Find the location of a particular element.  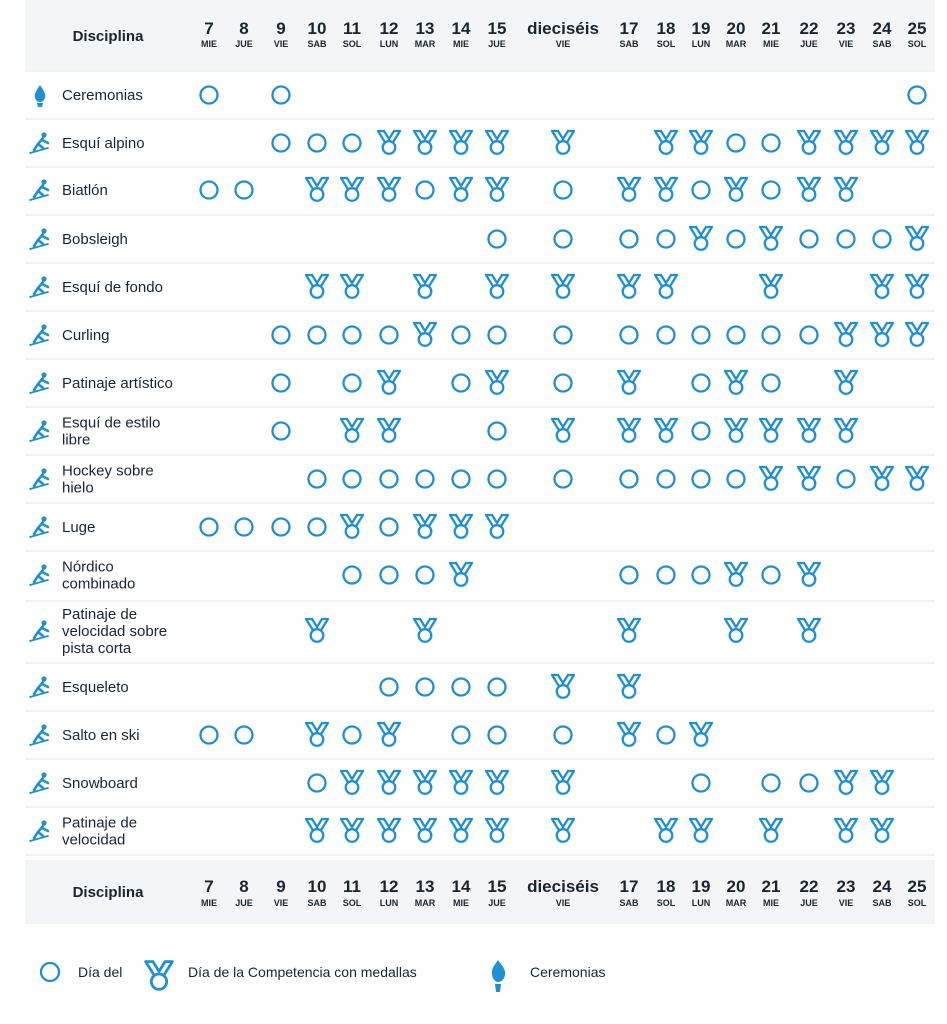

discipline-row: Curling is located at coordinates (479, 334).